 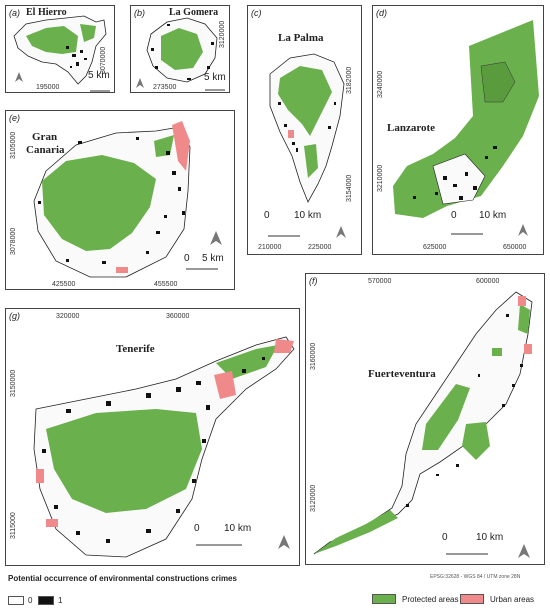 I want to click on y-coordinate: 3150000, so click(x=13, y=383).